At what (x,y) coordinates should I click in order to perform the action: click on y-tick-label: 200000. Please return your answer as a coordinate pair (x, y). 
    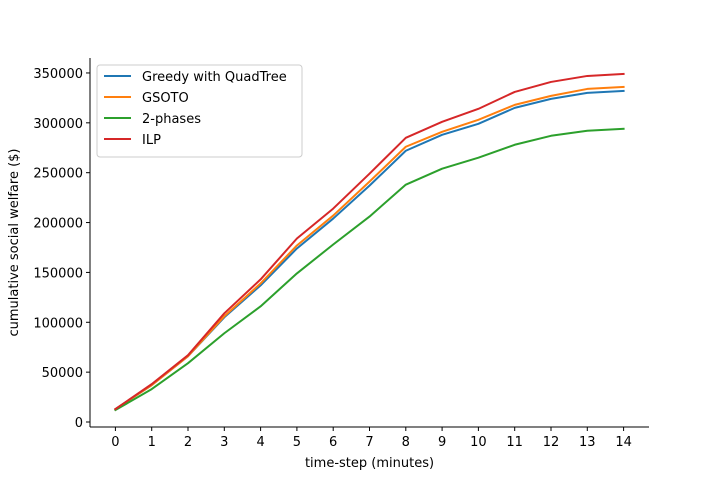
    Looking at the image, I should click on (58, 224).